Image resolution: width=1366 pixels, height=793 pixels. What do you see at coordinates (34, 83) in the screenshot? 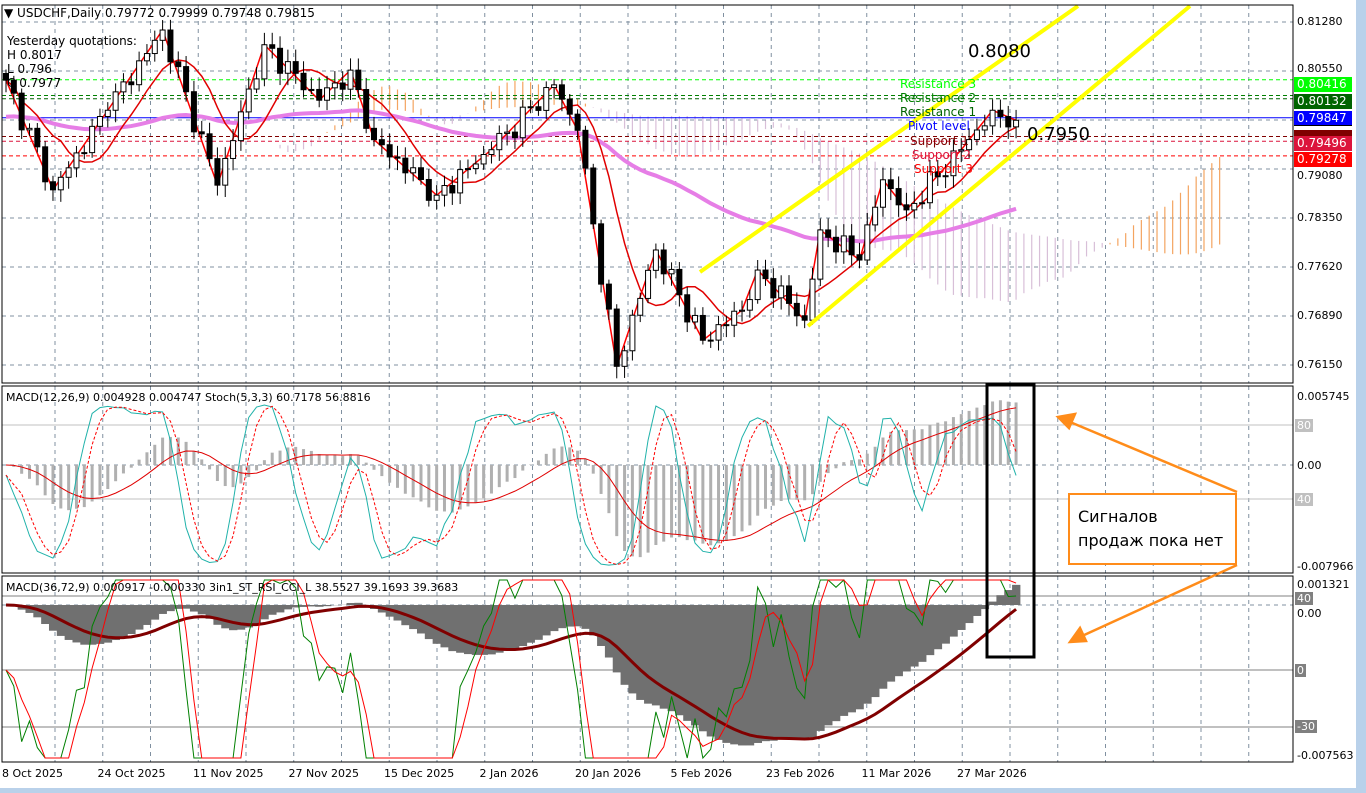
I see `yesterday-close: C 0.7977` at bounding box center [34, 83].